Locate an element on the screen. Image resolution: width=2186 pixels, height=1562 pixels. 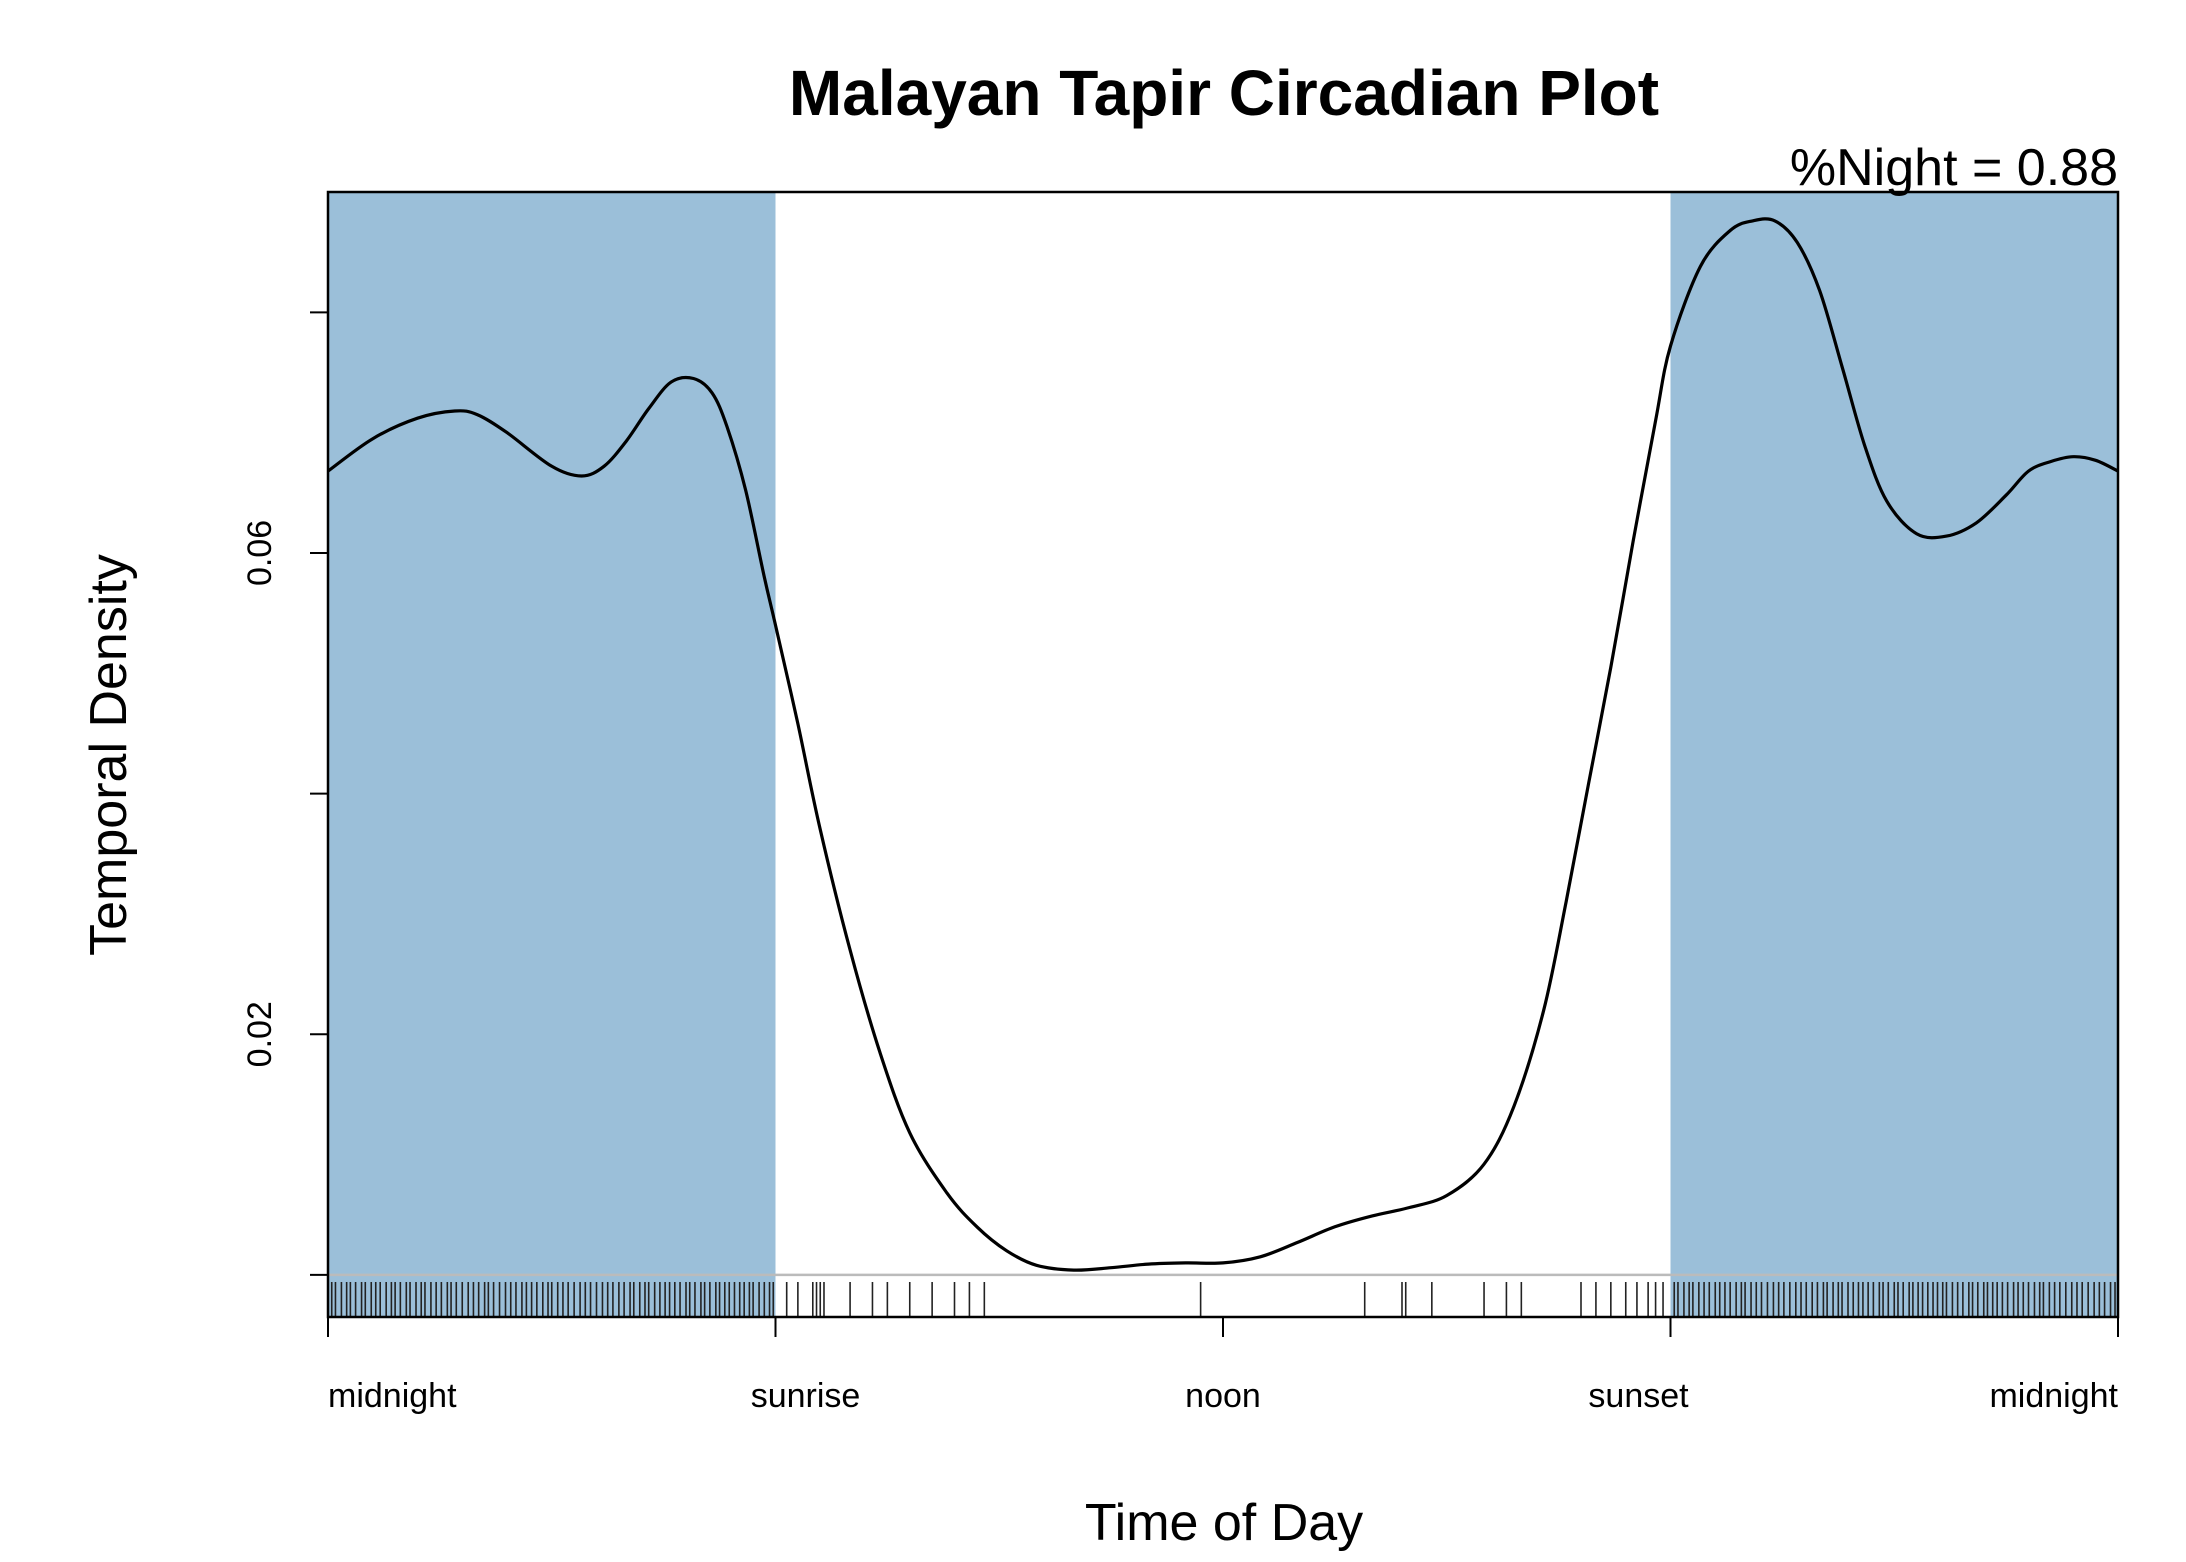
night-percentage-annotation: %Night = 0.88 is located at coordinates (1954, 168).